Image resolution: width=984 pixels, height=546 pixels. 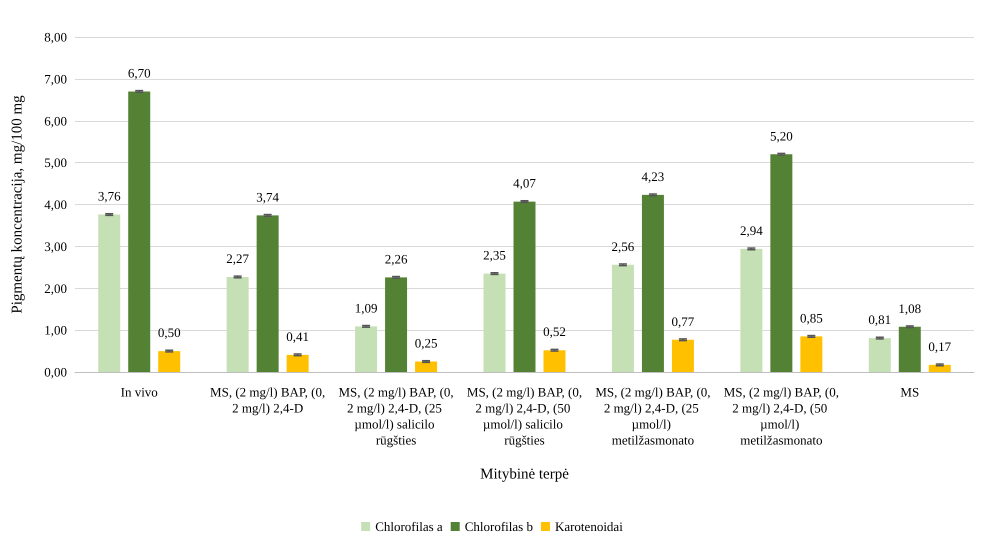 I want to click on data-label: 0,81, so click(x=880, y=320).